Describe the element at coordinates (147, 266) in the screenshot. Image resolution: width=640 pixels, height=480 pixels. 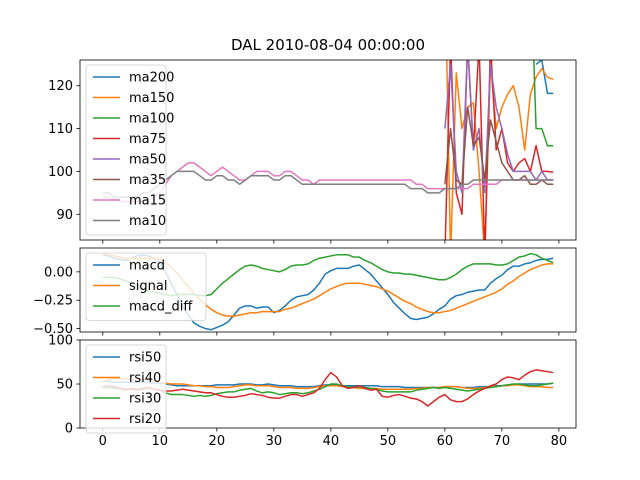
I see `legend-label-macd: macd` at that location.